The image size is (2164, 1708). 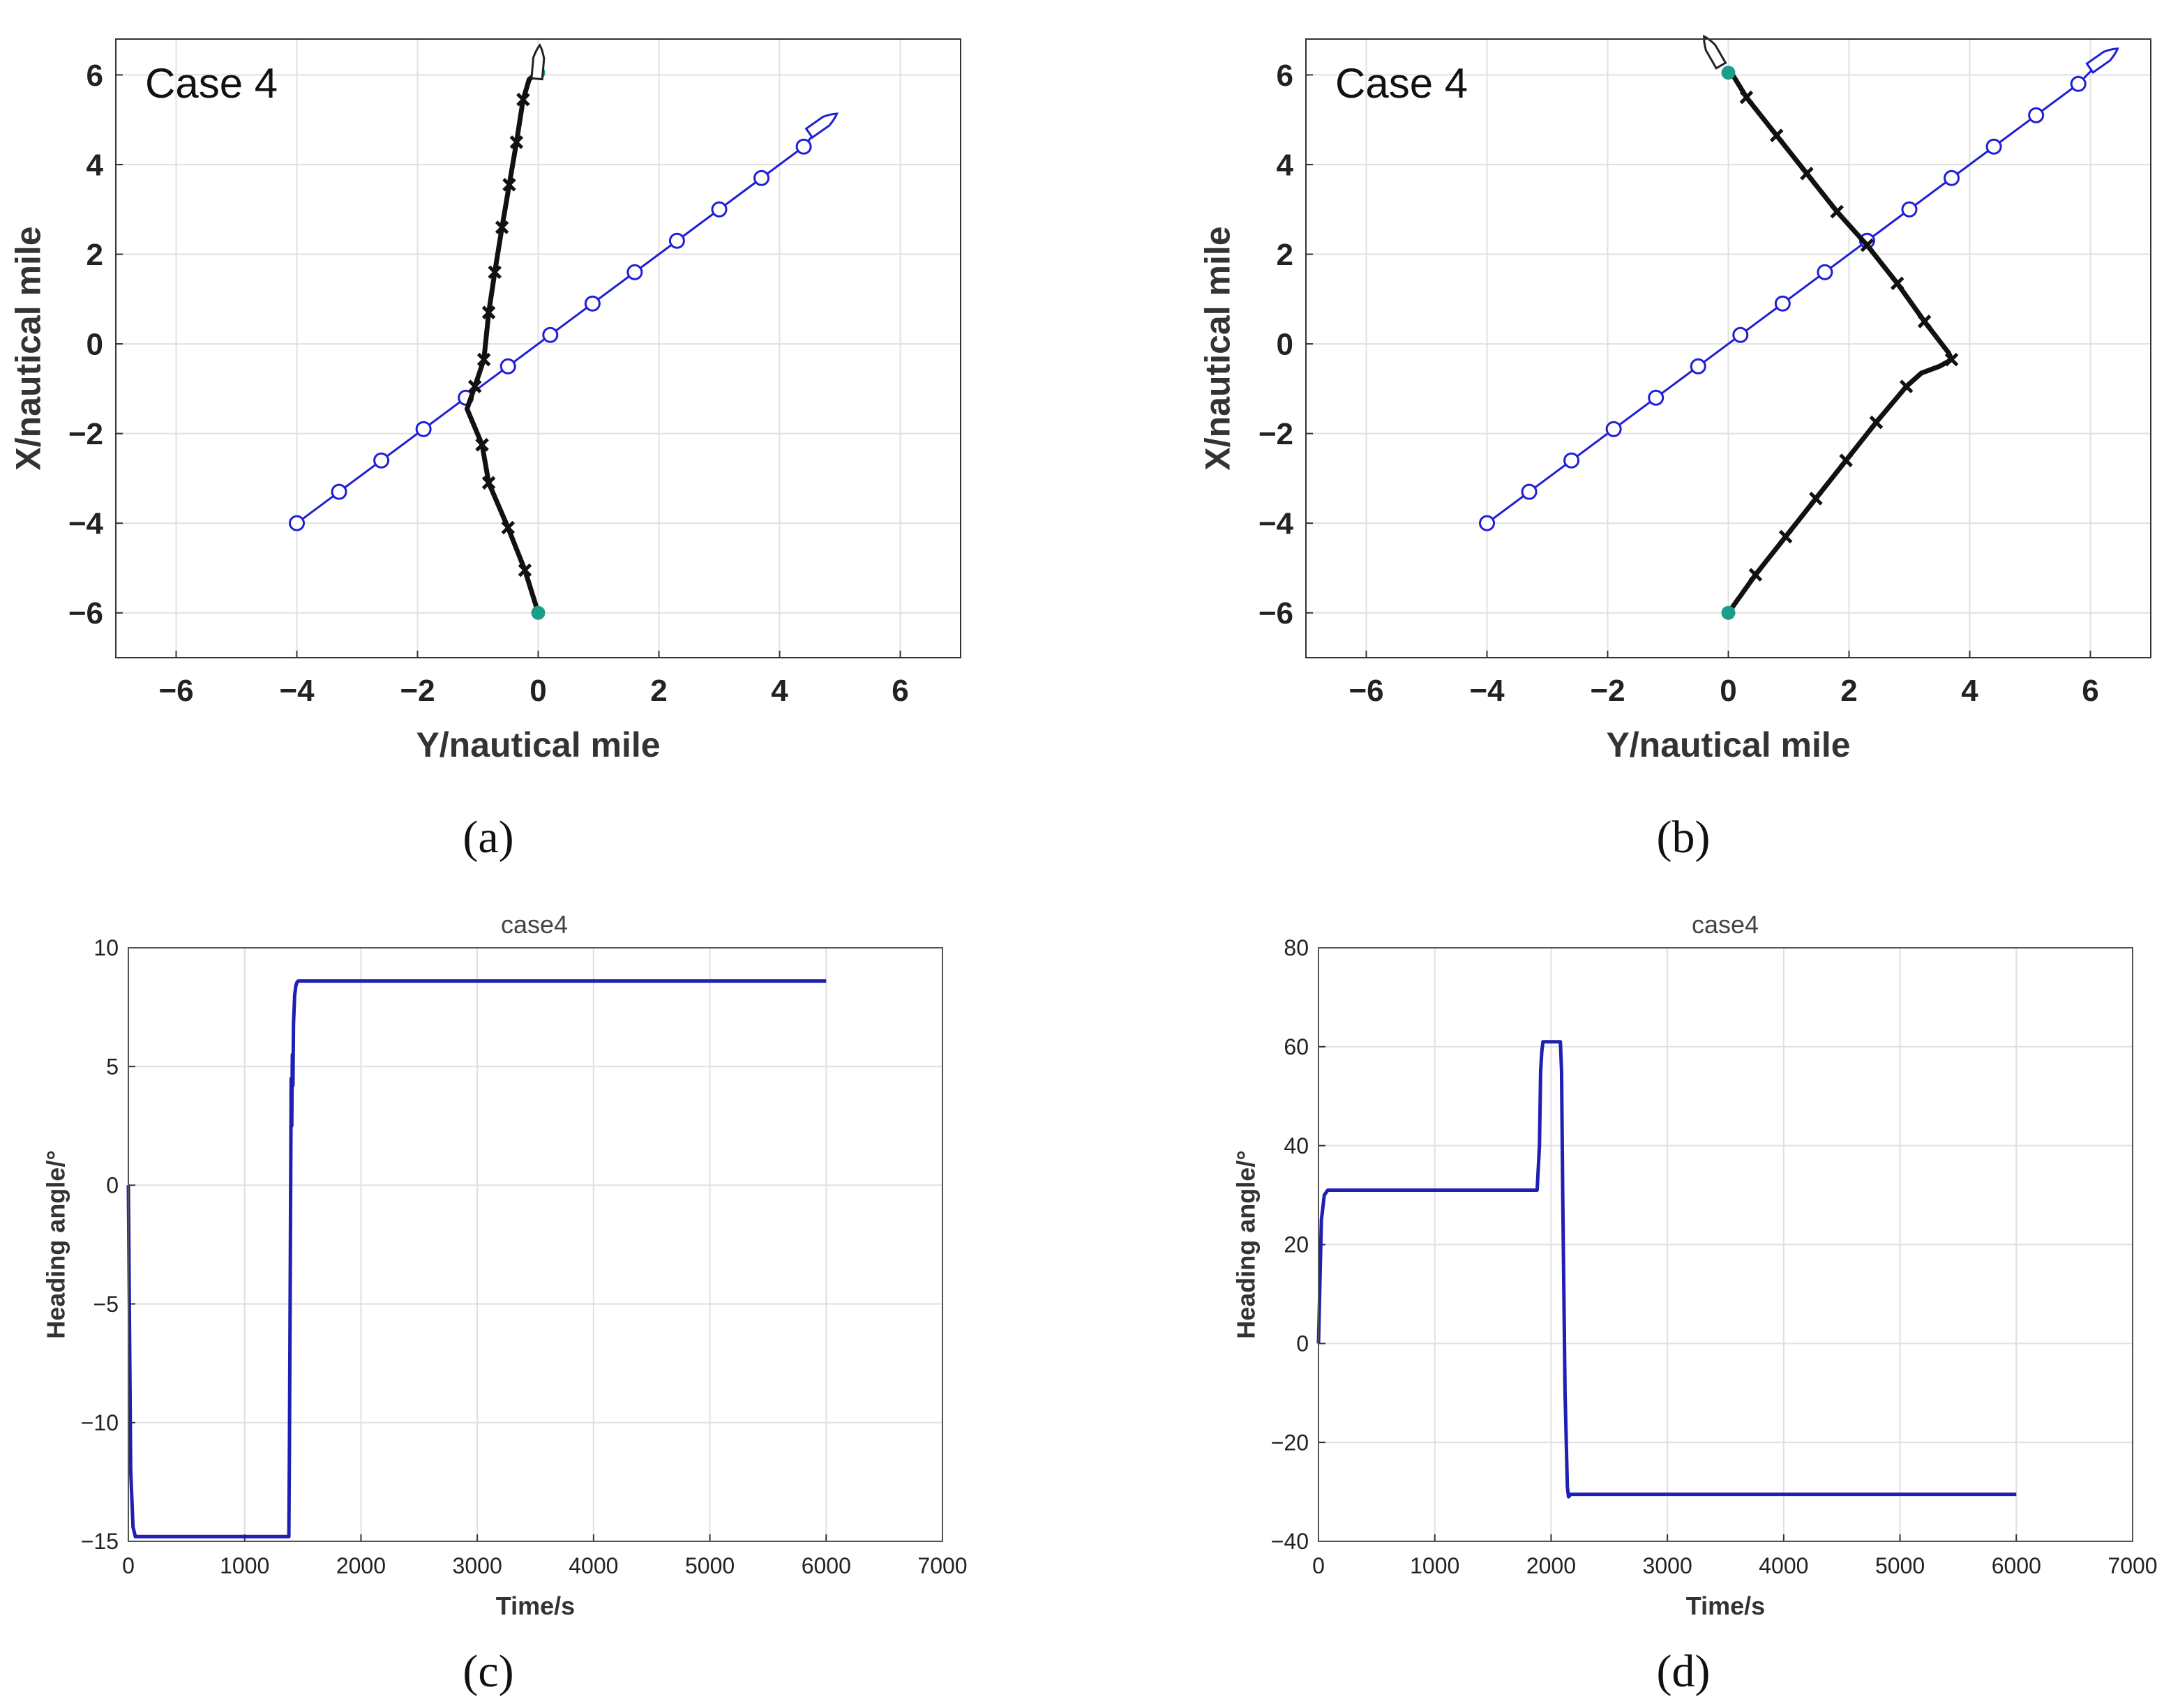 I want to click on panel-b-series, so click(x=1799, y=327).